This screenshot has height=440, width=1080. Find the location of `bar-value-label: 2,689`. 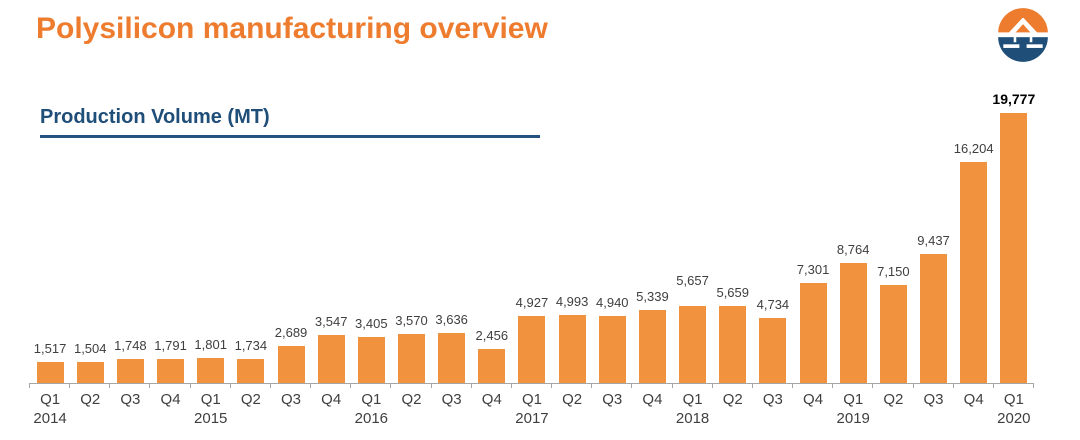

bar-value-label: 2,689 is located at coordinates (291, 333).